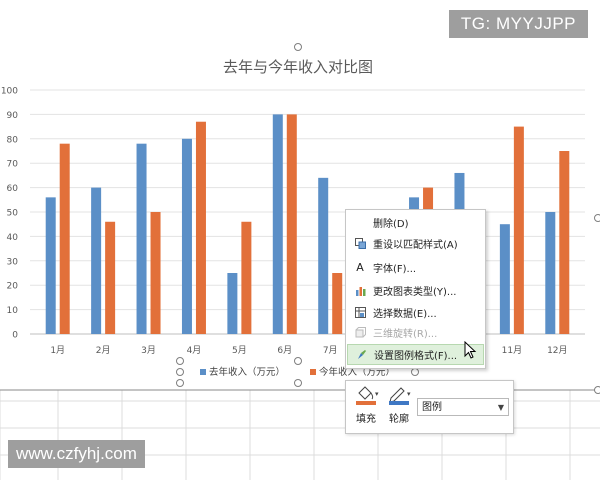 This screenshot has height=484, width=600. What do you see at coordinates (463, 407) in the screenshot?
I see `chart-element-dropdown: 图例 ▼` at bounding box center [463, 407].